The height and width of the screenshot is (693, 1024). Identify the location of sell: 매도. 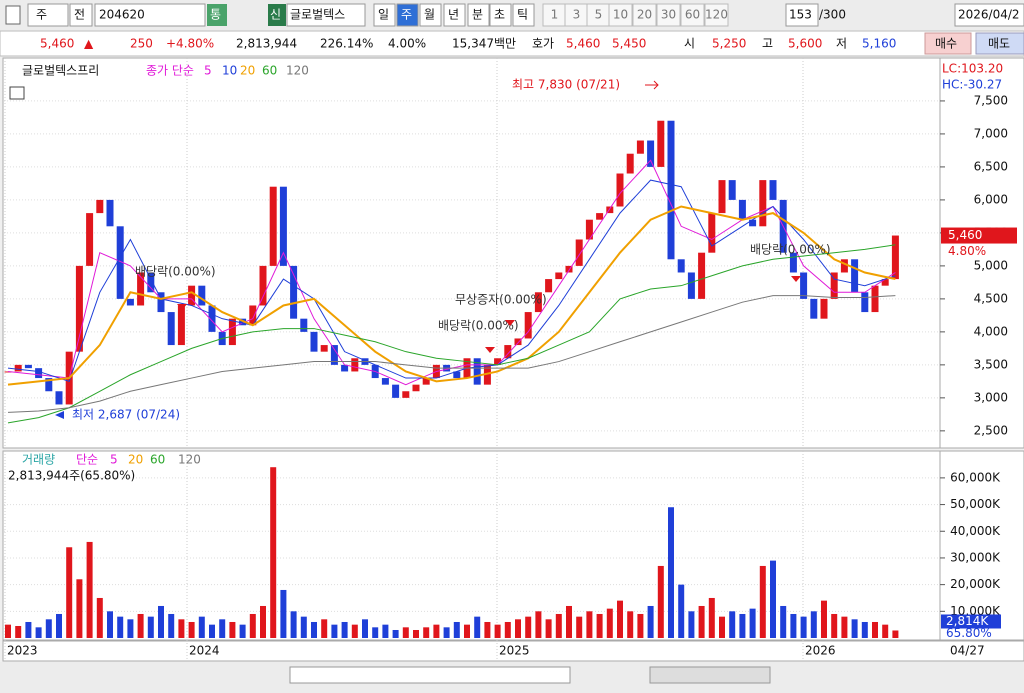
(999, 44).